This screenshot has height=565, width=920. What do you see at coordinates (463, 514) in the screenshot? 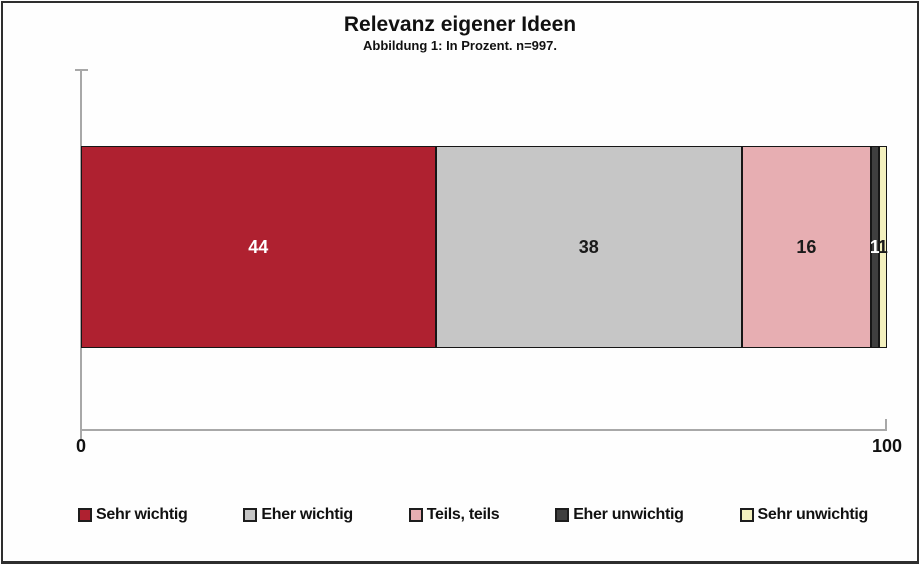
I see `legend-label-teils-teils: Teils, teils` at bounding box center [463, 514].